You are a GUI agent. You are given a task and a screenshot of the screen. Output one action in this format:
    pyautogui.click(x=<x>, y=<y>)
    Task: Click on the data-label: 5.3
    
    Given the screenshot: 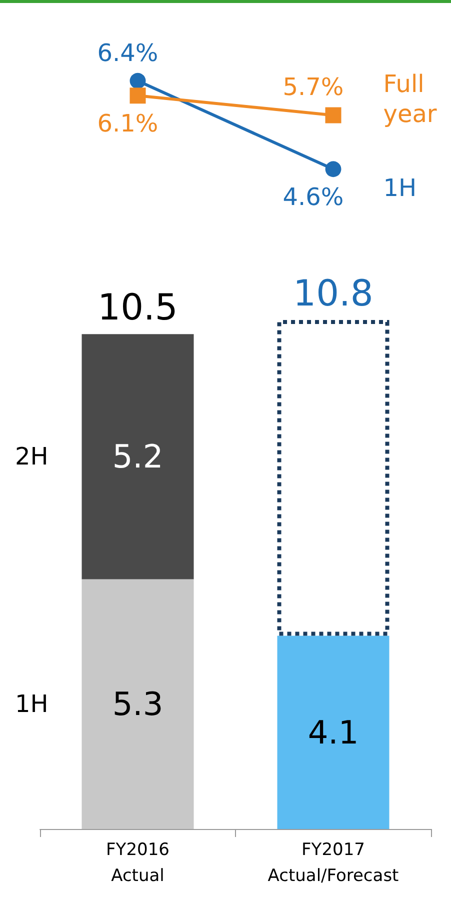 What is the action you would take?
    pyautogui.click(x=138, y=704)
    